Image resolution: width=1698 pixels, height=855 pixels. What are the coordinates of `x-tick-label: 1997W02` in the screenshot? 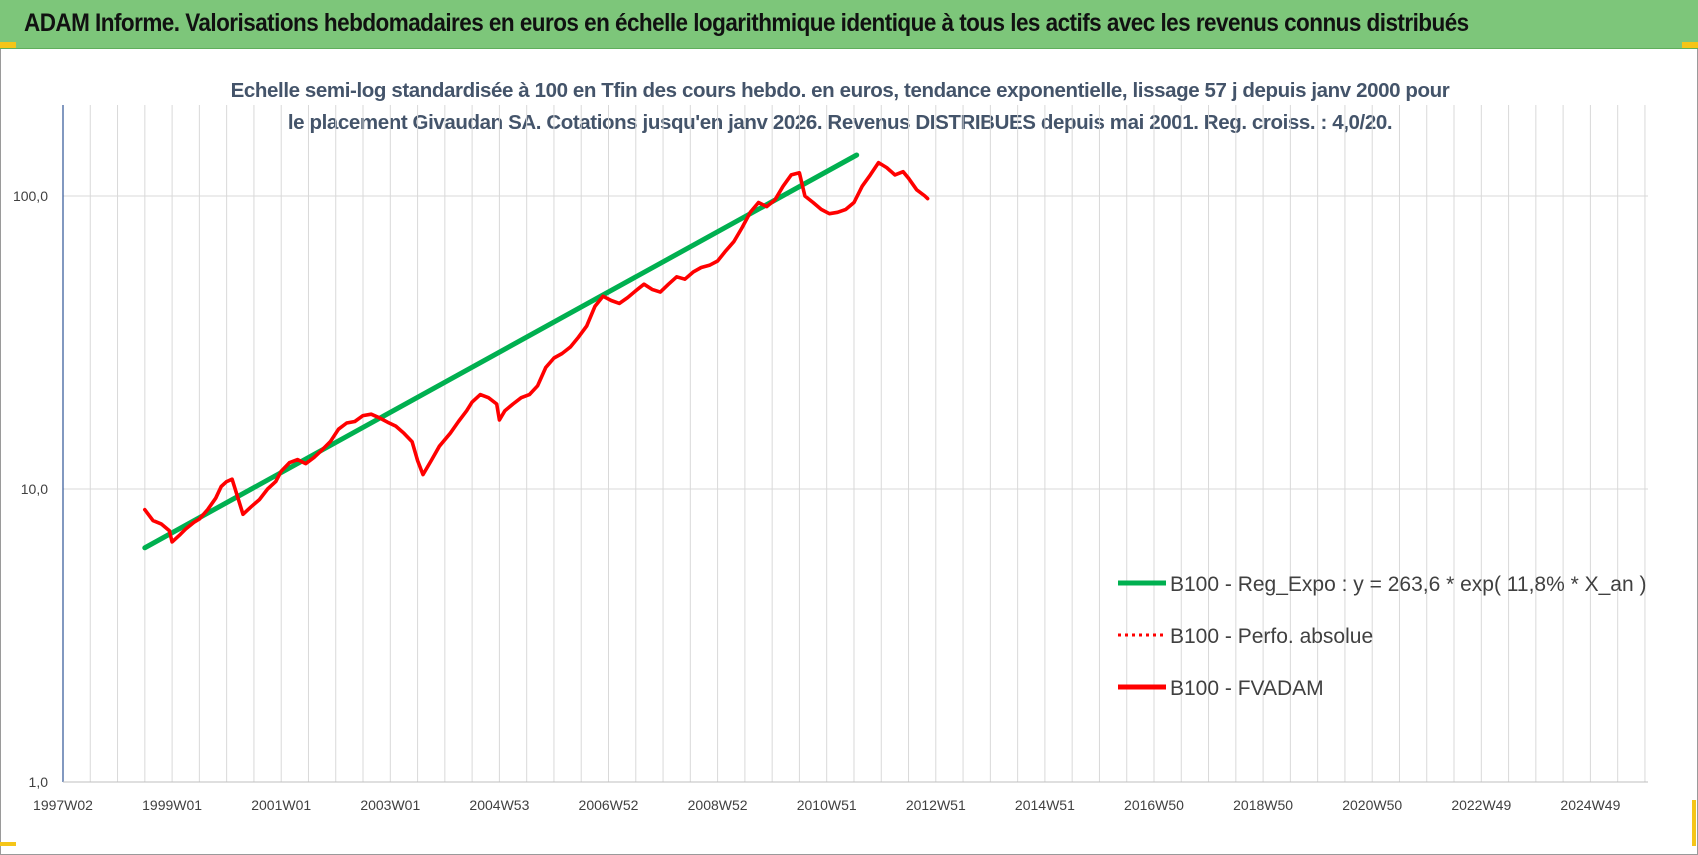 It's located at (63, 805).